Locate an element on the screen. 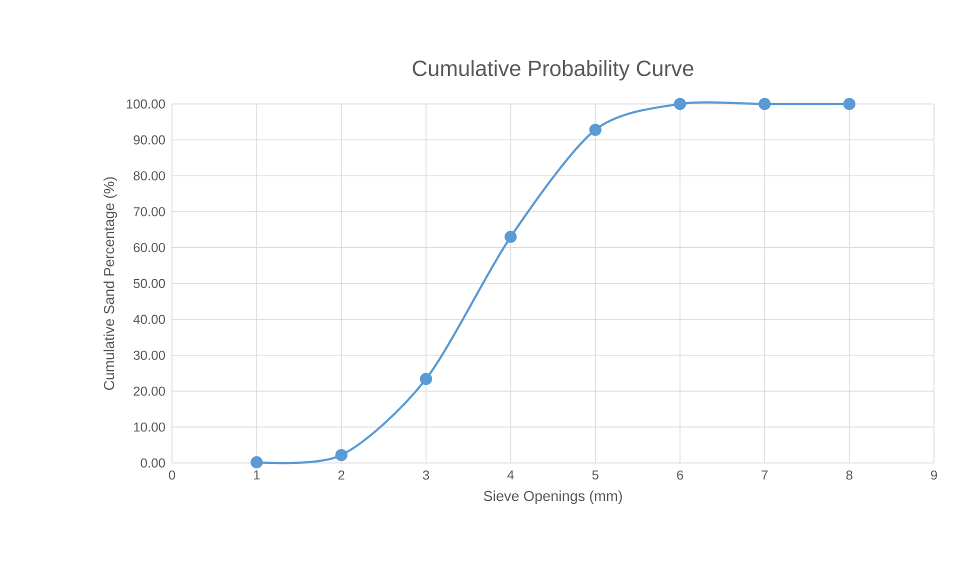 This screenshot has width=959, height=579. x-tick-label: 2 is located at coordinates (341, 475).